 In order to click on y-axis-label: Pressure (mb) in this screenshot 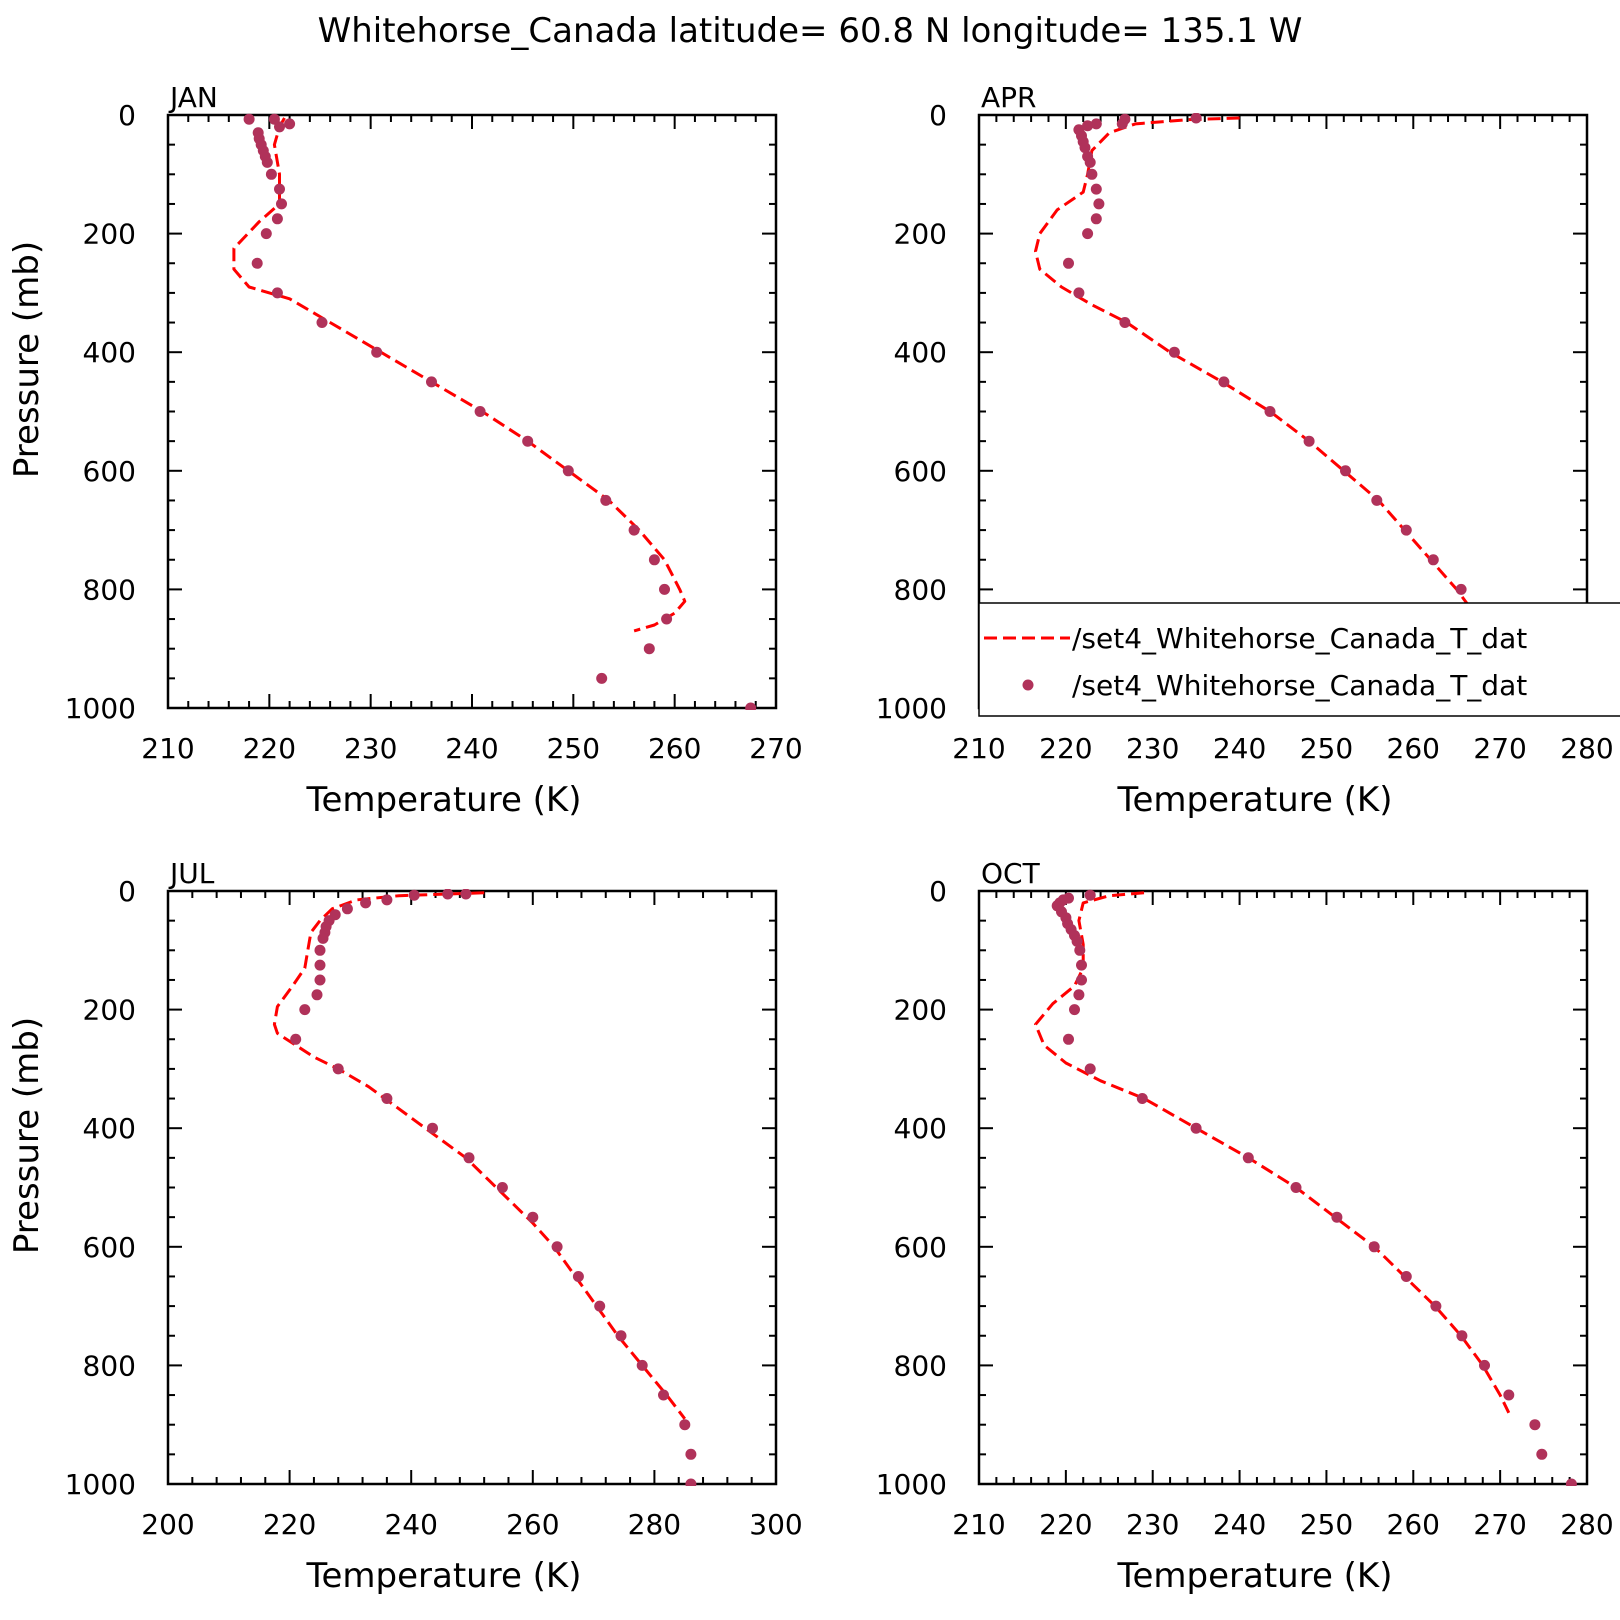, I will do `click(27, 359)`.